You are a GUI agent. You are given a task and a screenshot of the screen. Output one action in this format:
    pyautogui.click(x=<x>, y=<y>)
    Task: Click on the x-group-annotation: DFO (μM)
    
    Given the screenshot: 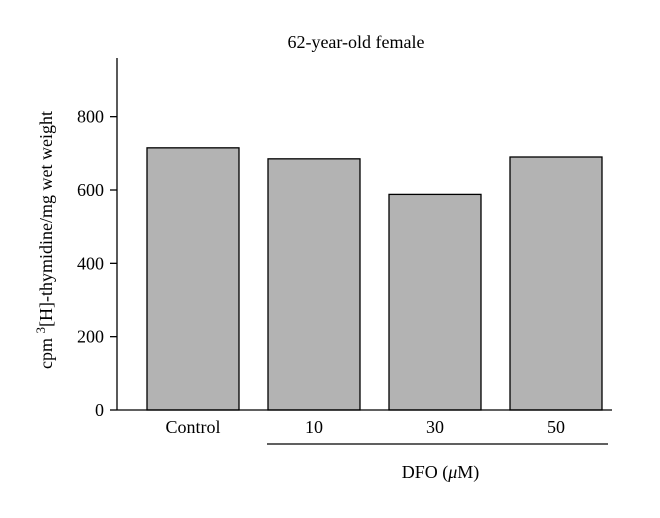 What is the action you would take?
    pyautogui.click(x=437, y=463)
    